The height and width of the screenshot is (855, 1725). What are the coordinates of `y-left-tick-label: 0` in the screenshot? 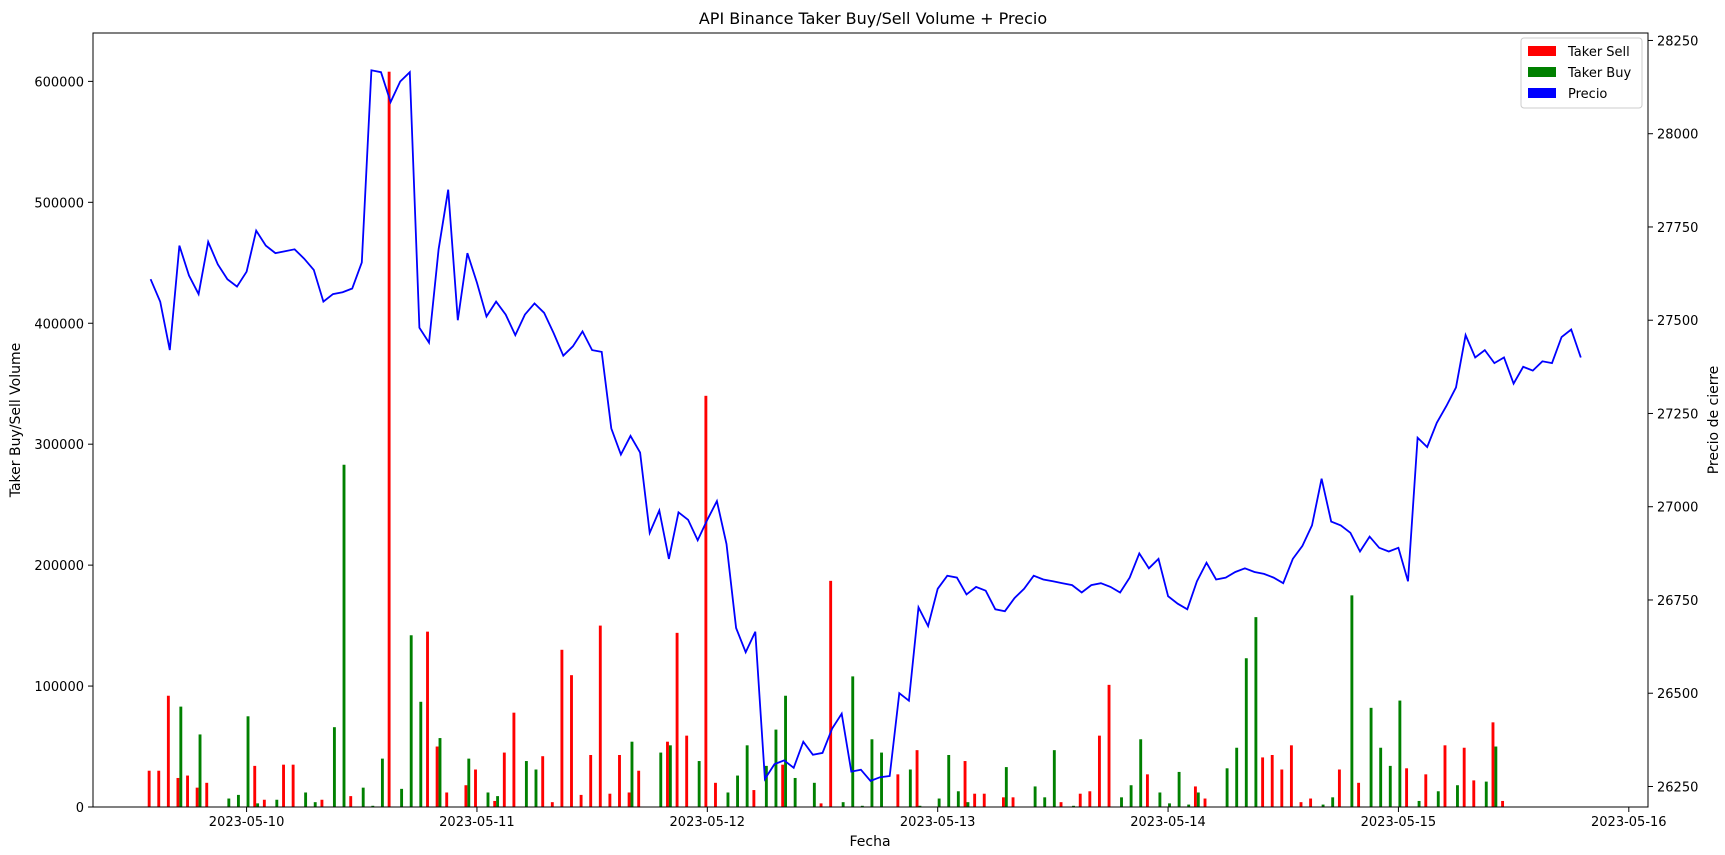 It's located at (80, 808).